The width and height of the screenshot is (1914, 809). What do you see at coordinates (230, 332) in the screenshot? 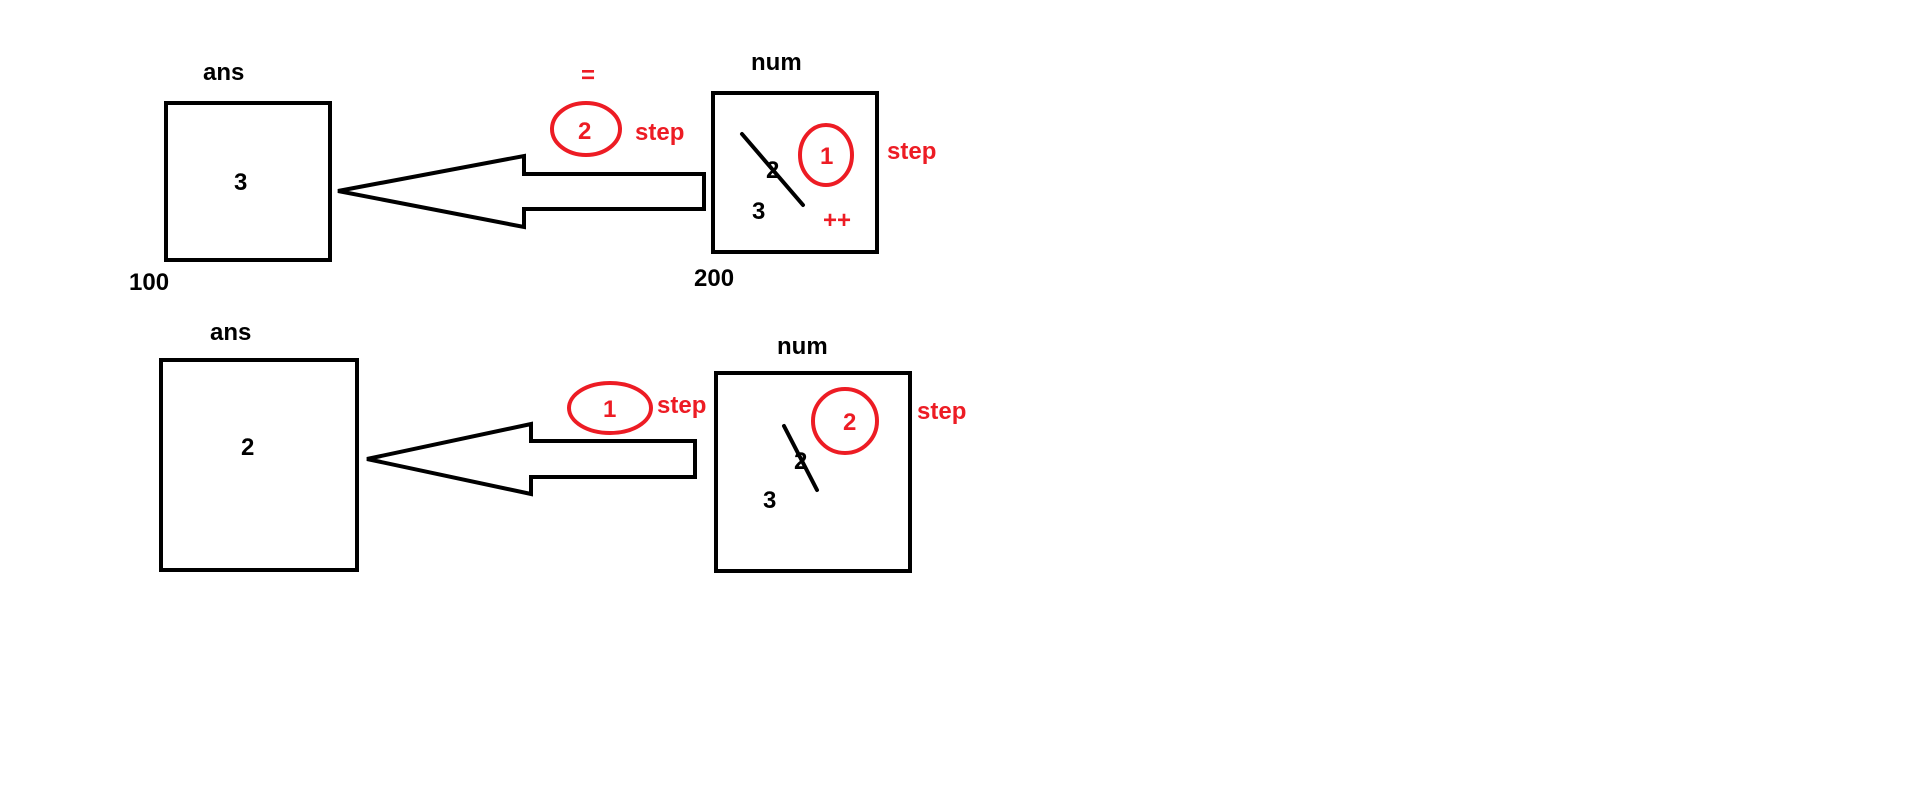
I see `bottom-ans-label: ans` at bounding box center [230, 332].